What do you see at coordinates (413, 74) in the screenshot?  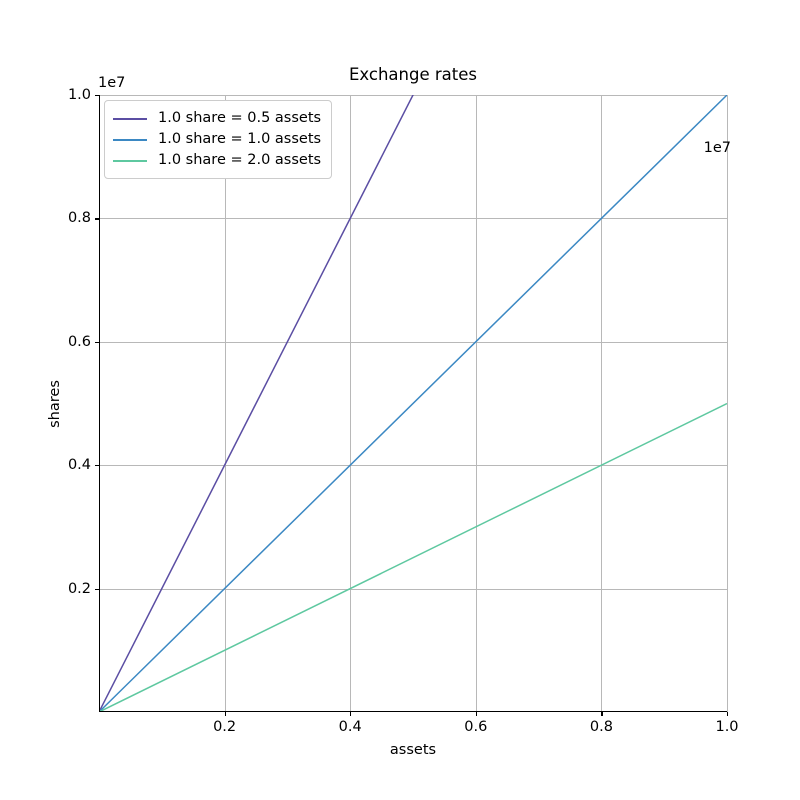 I see `chart-title: Exchange rates` at bounding box center [413, 74].